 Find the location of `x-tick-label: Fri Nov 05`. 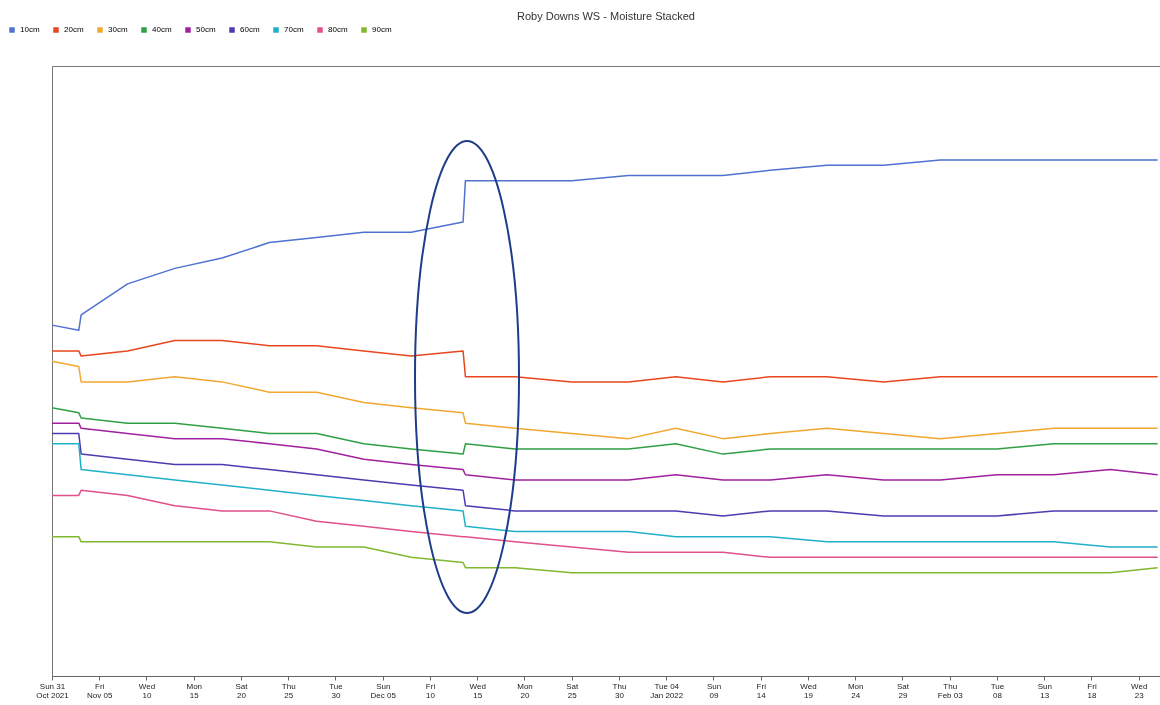

x-tick-label: Fri Nov 05 is located at coordinates (100, 690).